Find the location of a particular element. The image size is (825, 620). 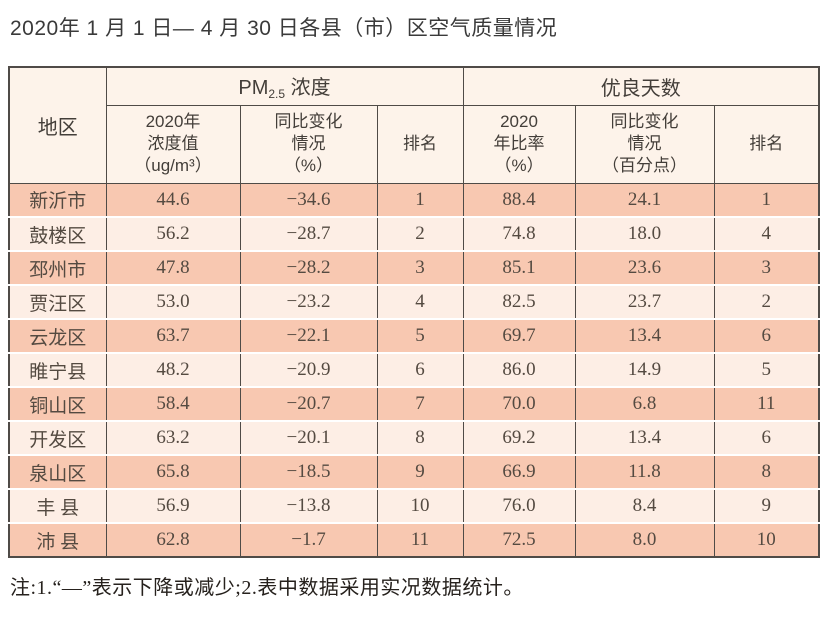

value-cell: 18.0 is located at coordinates (644, 234).